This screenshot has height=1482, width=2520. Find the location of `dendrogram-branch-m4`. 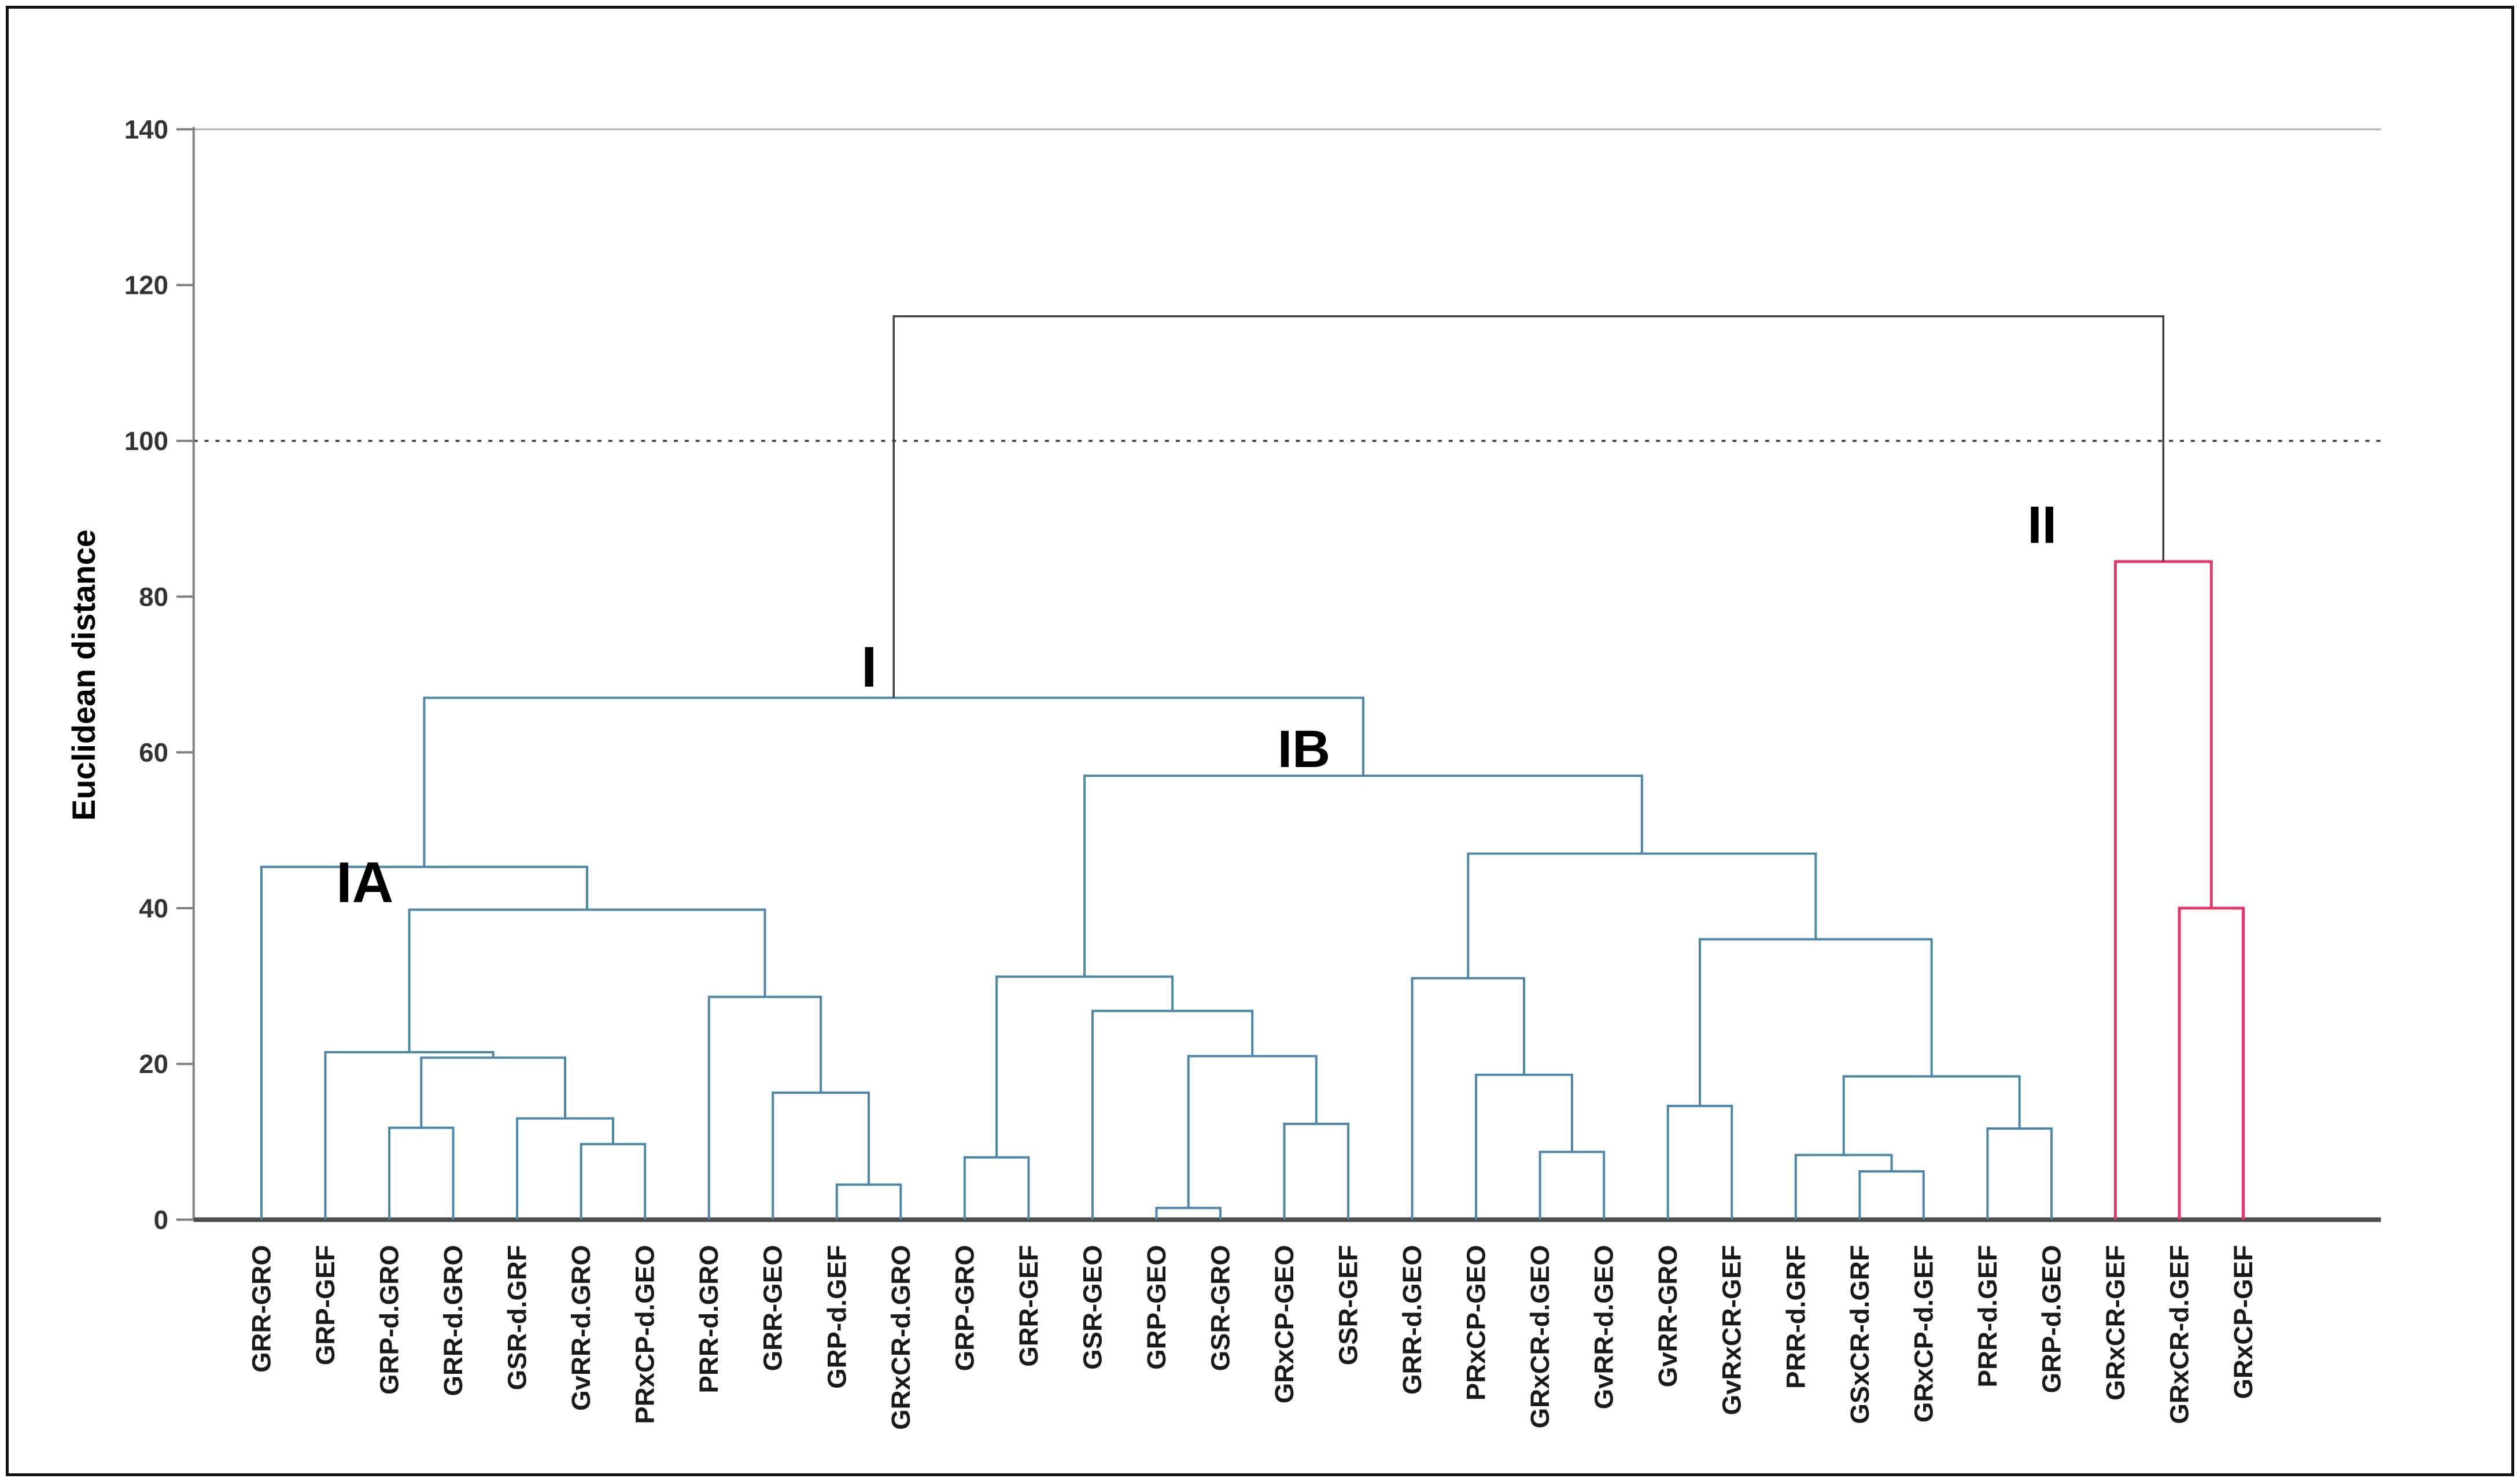

dendrogram-branch-m4 is located at coordinates (410, 1135).